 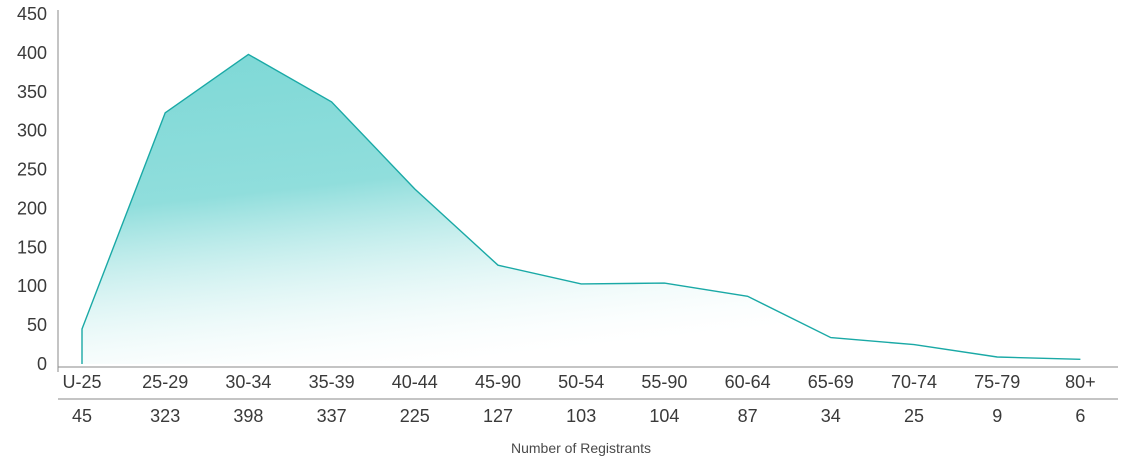 What do you see at coordinates (32, 131) in the screenshot?
I see `y-tick-label: 300` at bounding box center [32, 131].